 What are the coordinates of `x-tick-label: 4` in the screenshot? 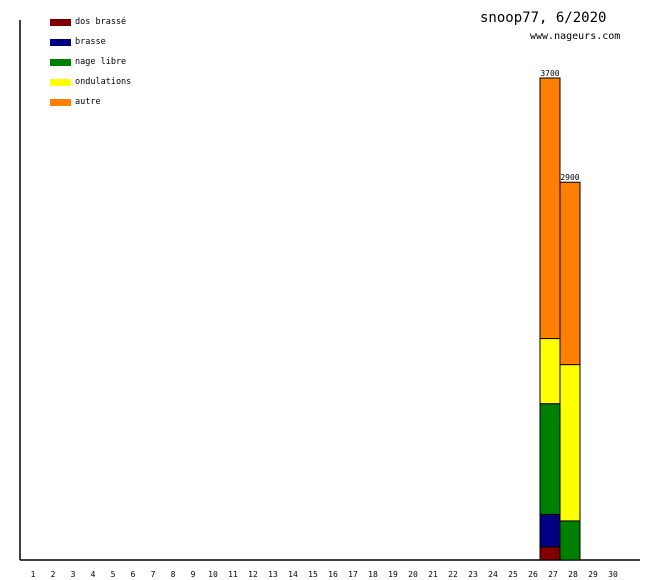 It's located at (93, 574).